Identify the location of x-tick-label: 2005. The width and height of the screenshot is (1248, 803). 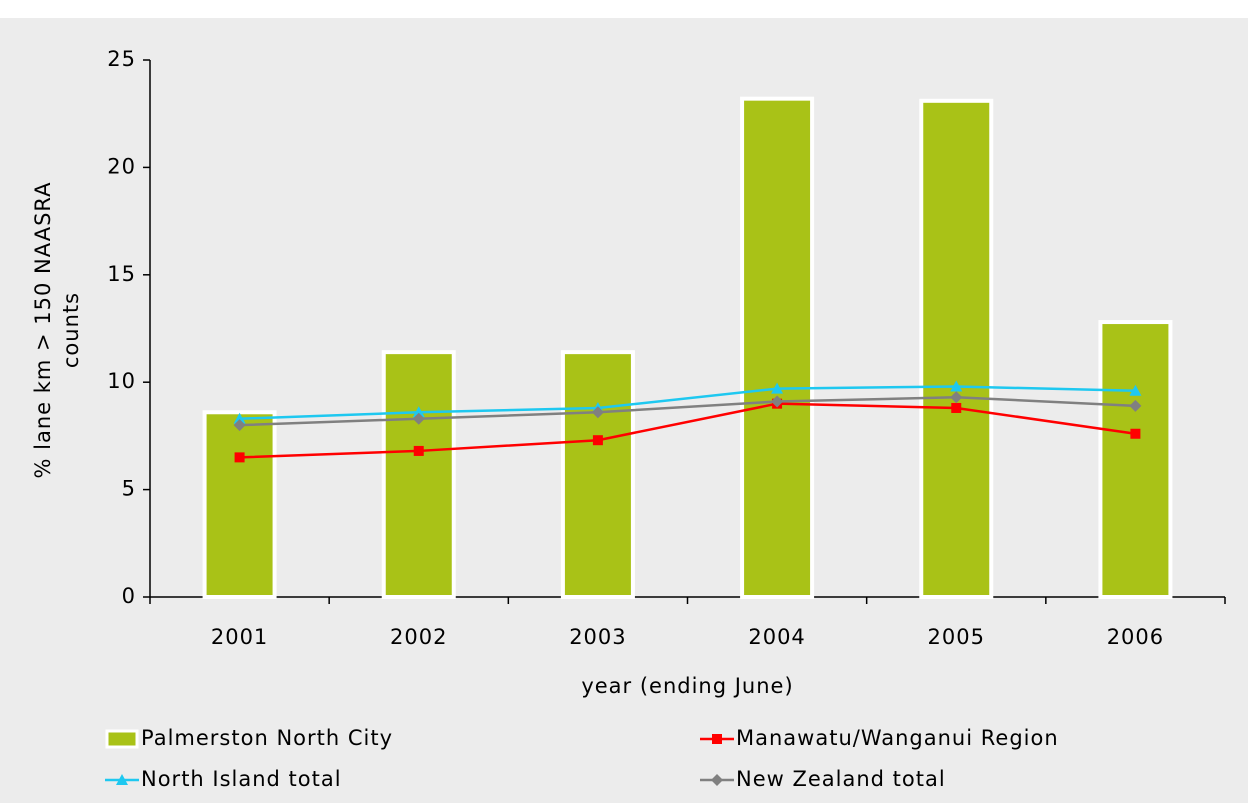
(956, 637).